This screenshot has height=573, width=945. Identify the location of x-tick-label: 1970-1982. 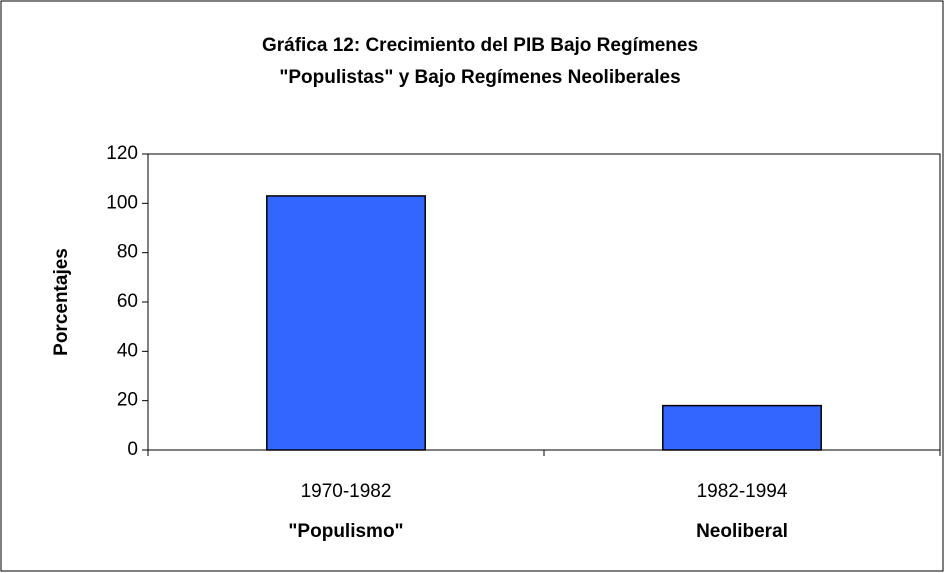
(346, 491).